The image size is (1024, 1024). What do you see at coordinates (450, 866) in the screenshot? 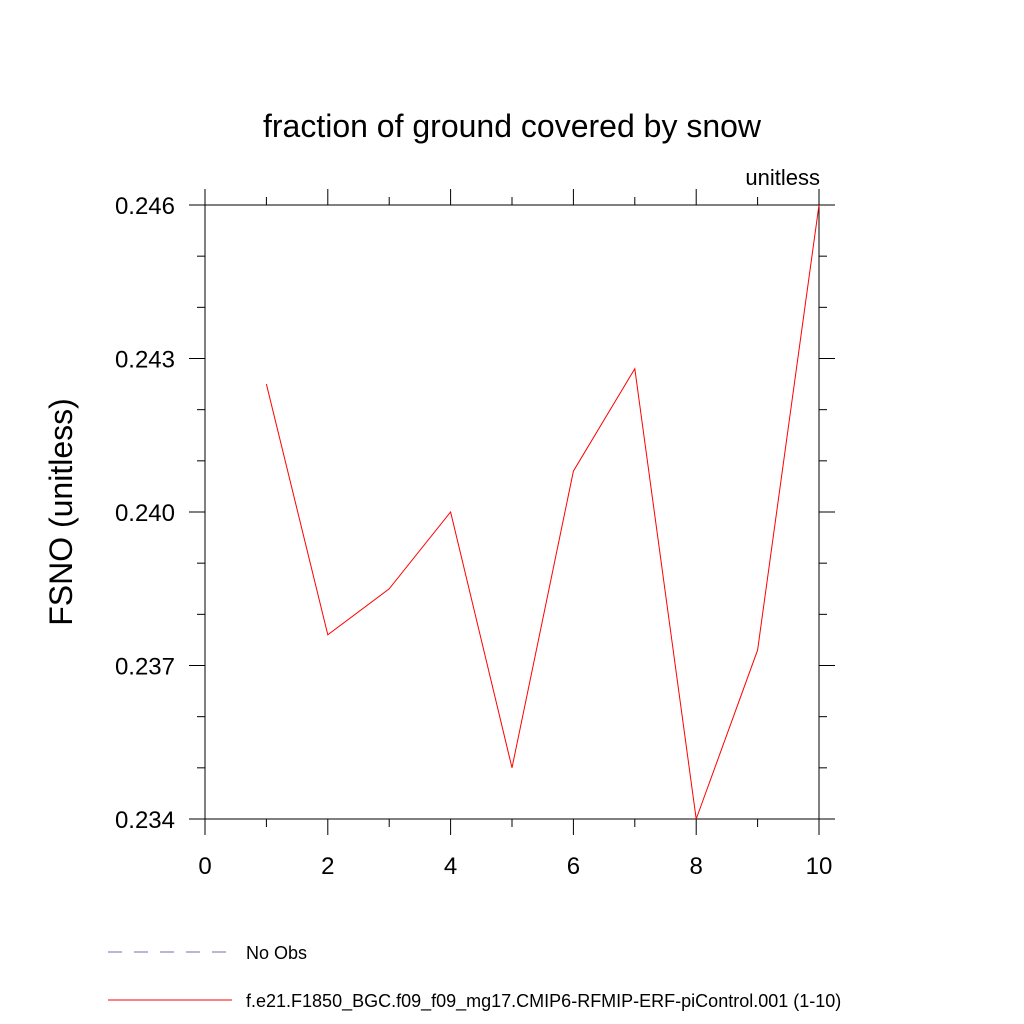
I see `x-tick-label: 4` at bounding box center [450, 866].